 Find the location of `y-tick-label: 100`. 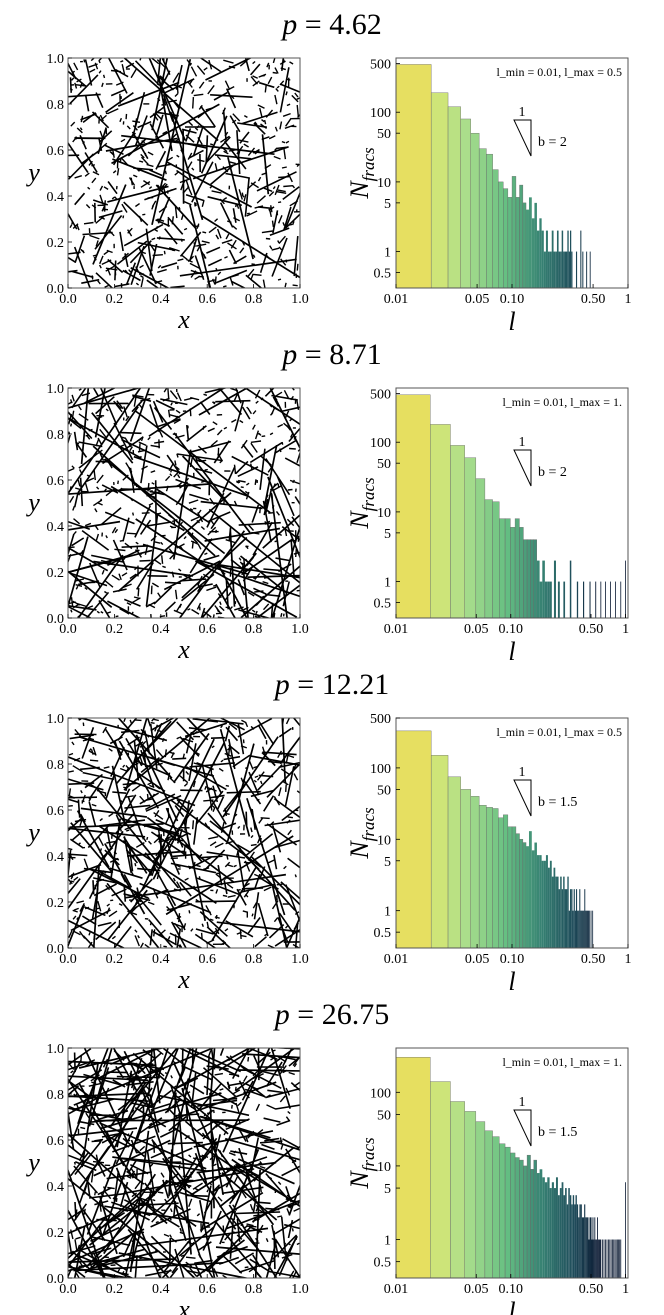

y-tick-label: 100 is located at coordinates (380, 769).